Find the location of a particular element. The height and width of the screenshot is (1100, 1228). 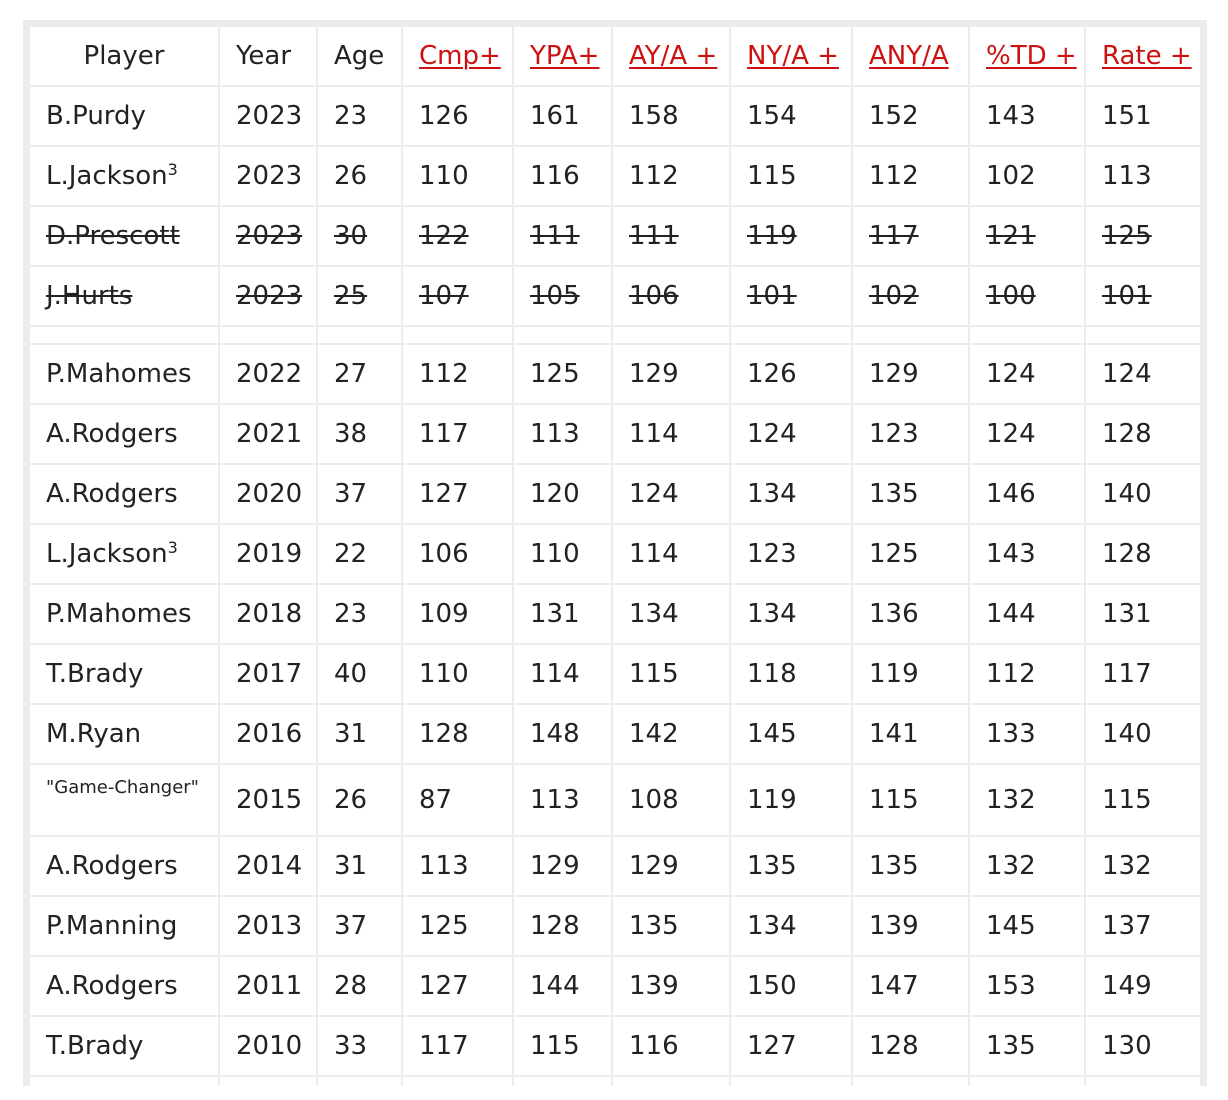

ypa-cell: 125 is located at coordinates (562, 374).